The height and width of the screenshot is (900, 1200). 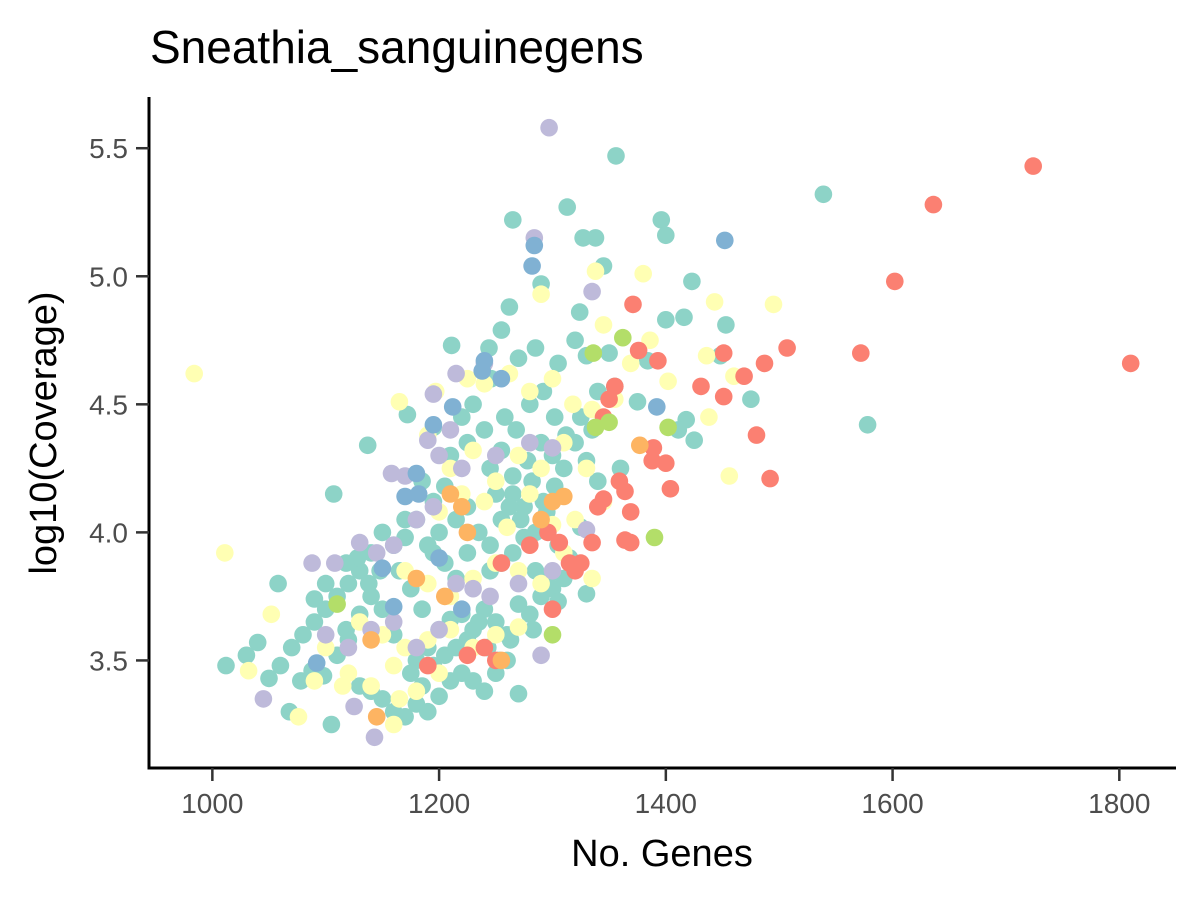 I want to click on y-tick-label: 5.5, so click(x=108, y=148).